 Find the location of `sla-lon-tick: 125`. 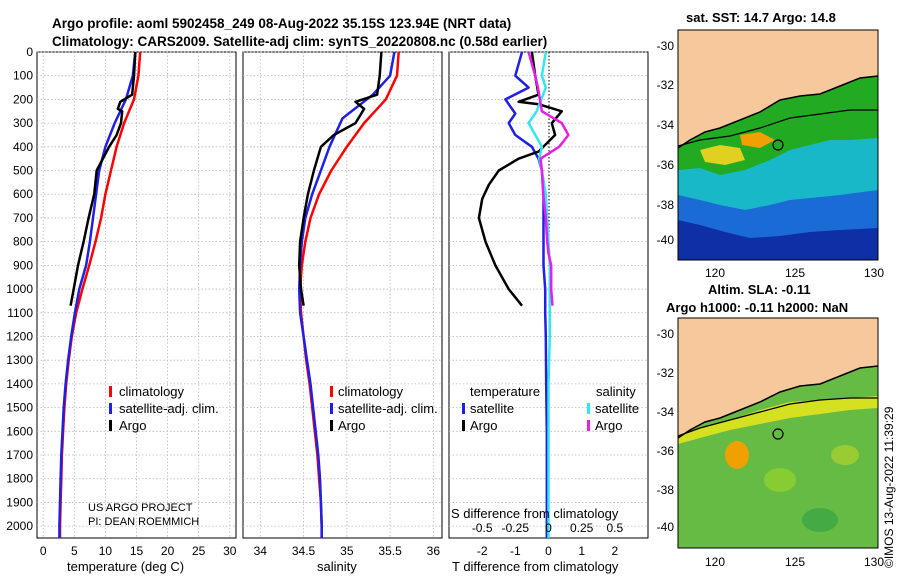

sla-lon-tick: 125 is located at coordinates (795, 562).